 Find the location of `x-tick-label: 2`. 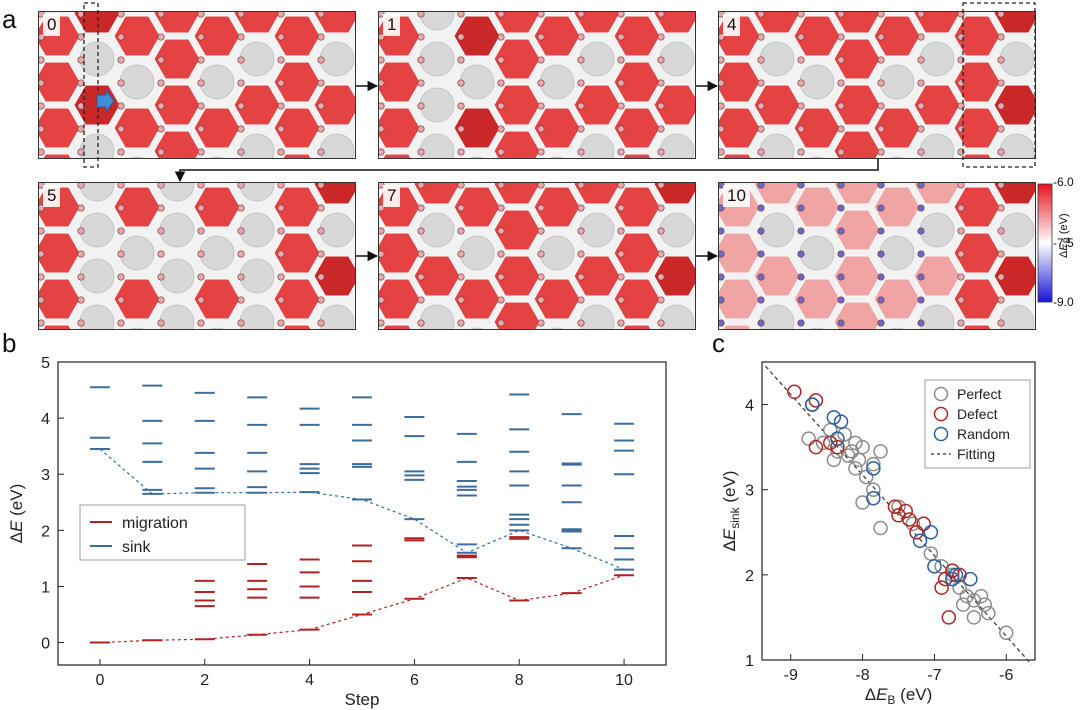

x-tick-label: 2 is located at coordinates (204, 680).